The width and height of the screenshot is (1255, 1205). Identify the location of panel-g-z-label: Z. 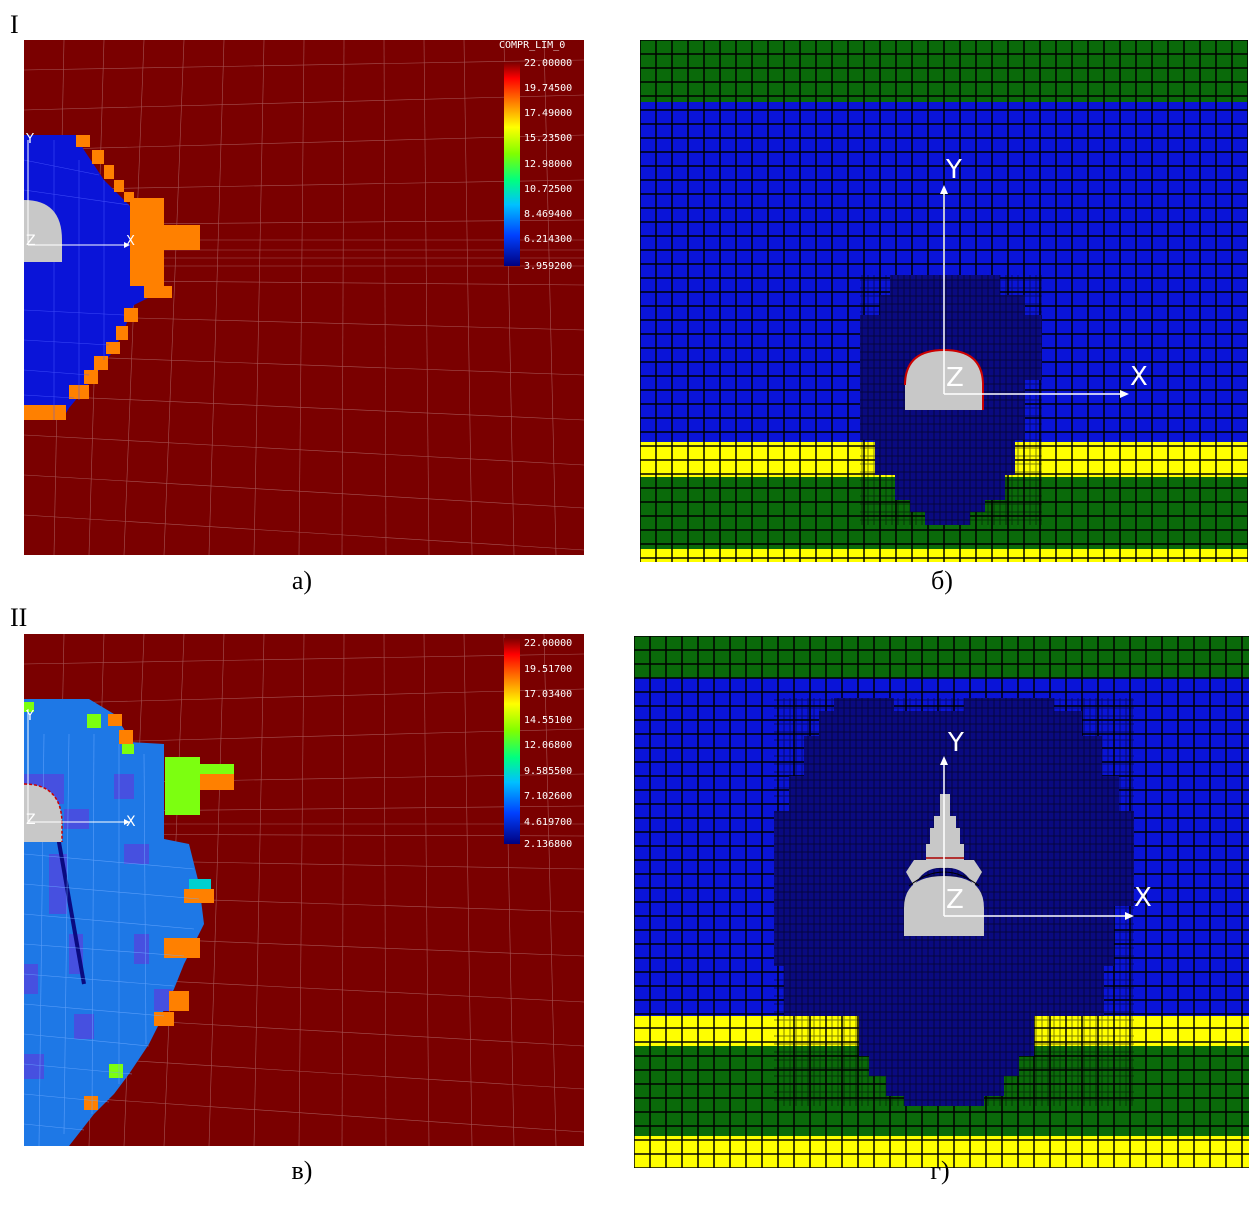
(955, 900).